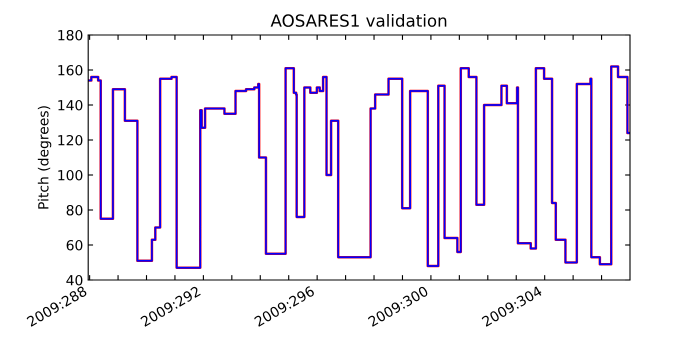  What do you see at coordinates (70, 105) in the screenshot?
I see `y-tick-label: 140` at bounding box center [70, 105].